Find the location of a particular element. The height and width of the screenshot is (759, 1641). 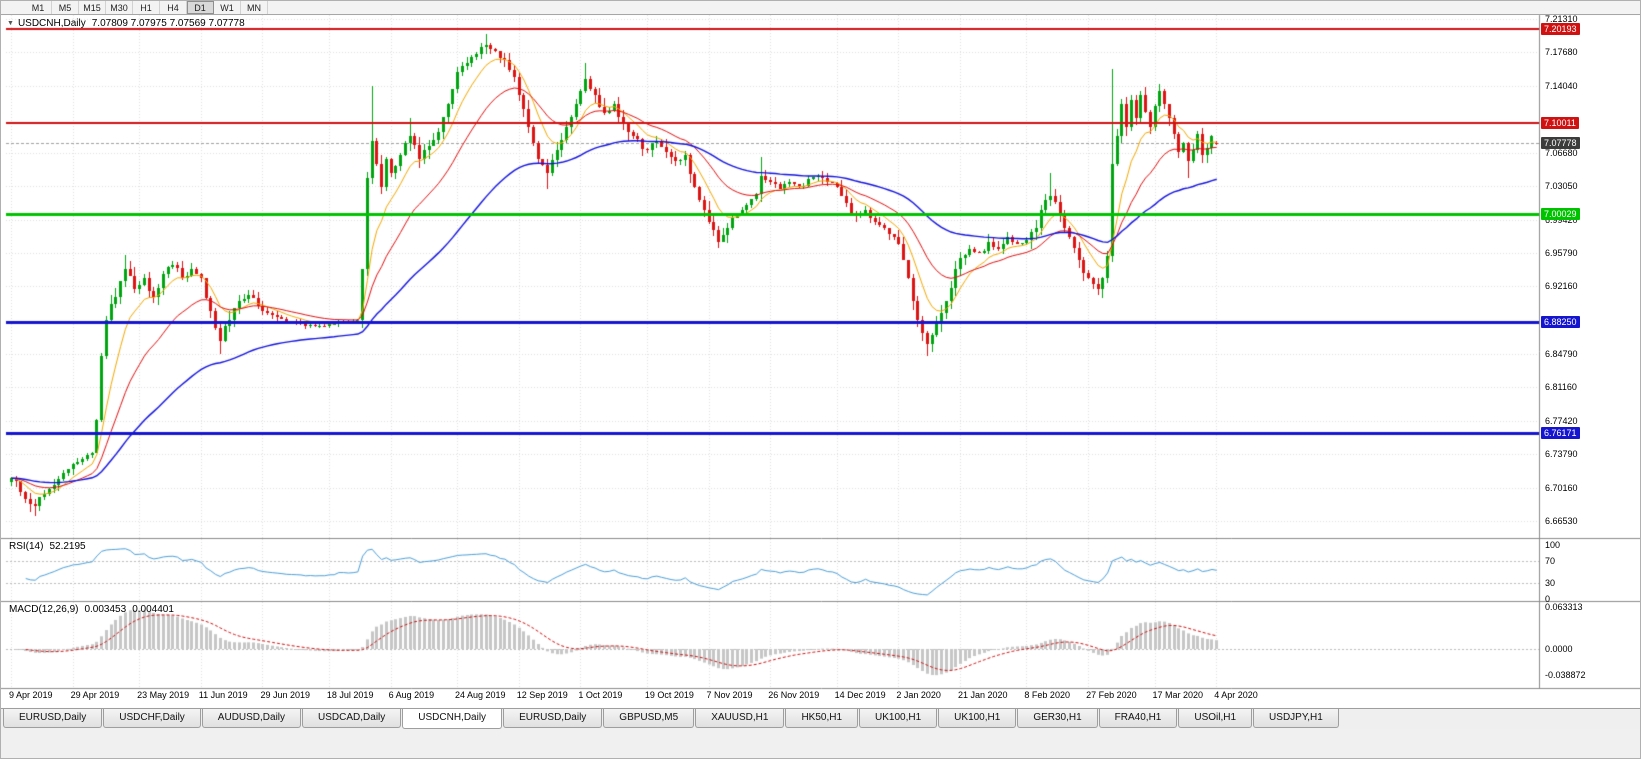

chart-tab-usdchf-daily: USDCHF,Daily is located at coordinates (152, 718).